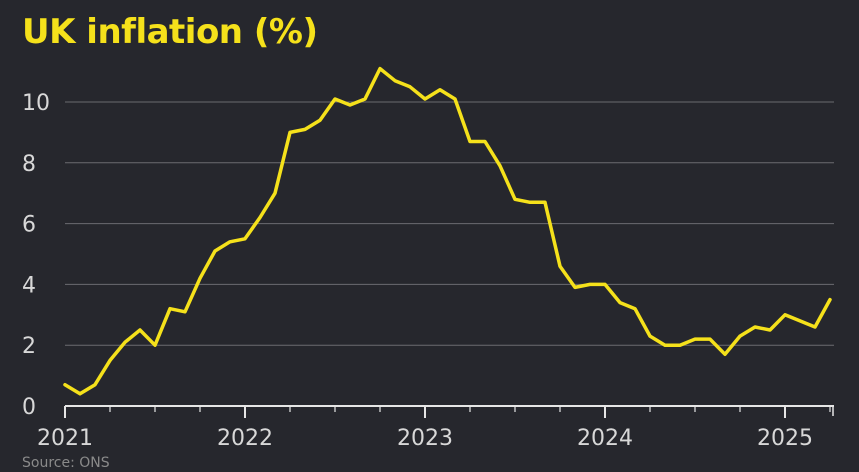 The height and width of the screenshot is (472, 859). Describe the element at coordinates (245, 438) in the screenshot. I see `x-tick-label: 2022` at that location.